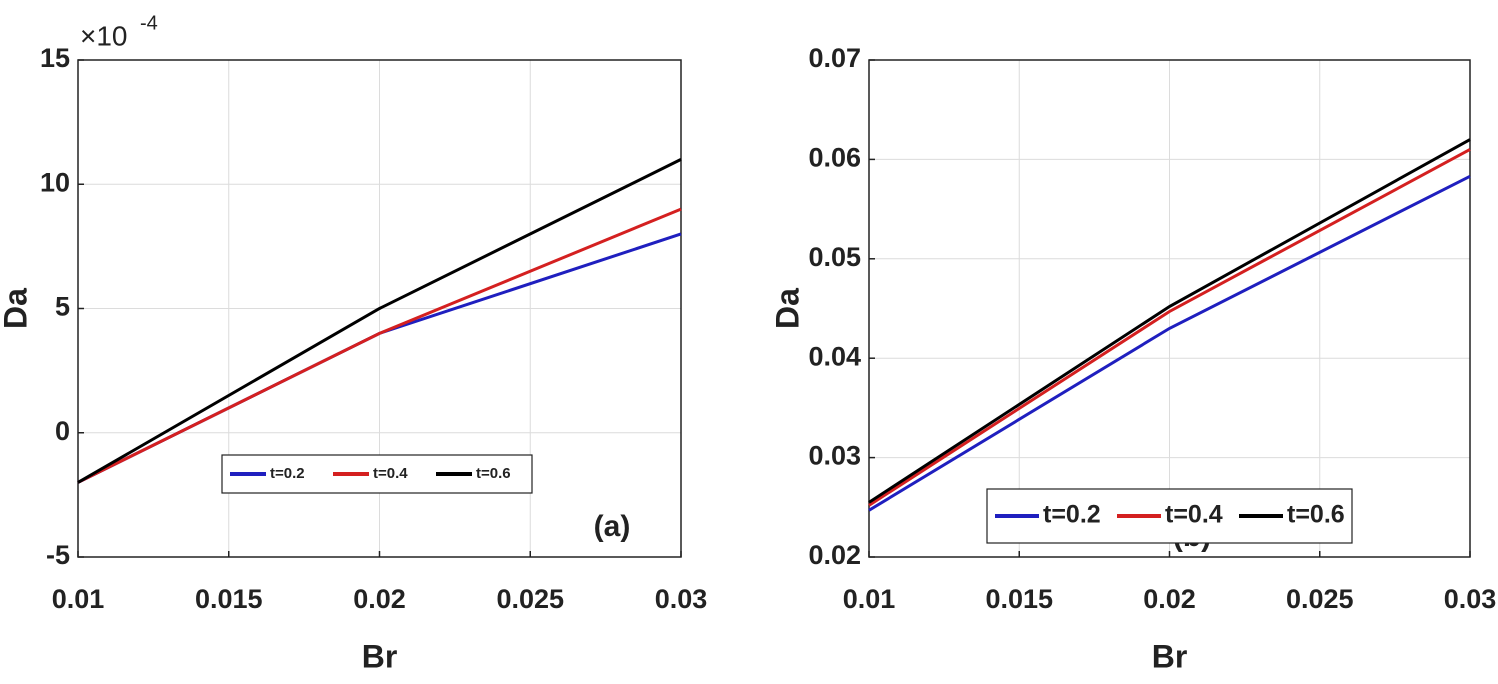 The width and height of the screenshot is (1498, 684). Describe the element at coordinates (834, 555) in the screenshot. I see `y-tick-label: 0.02` at that location.